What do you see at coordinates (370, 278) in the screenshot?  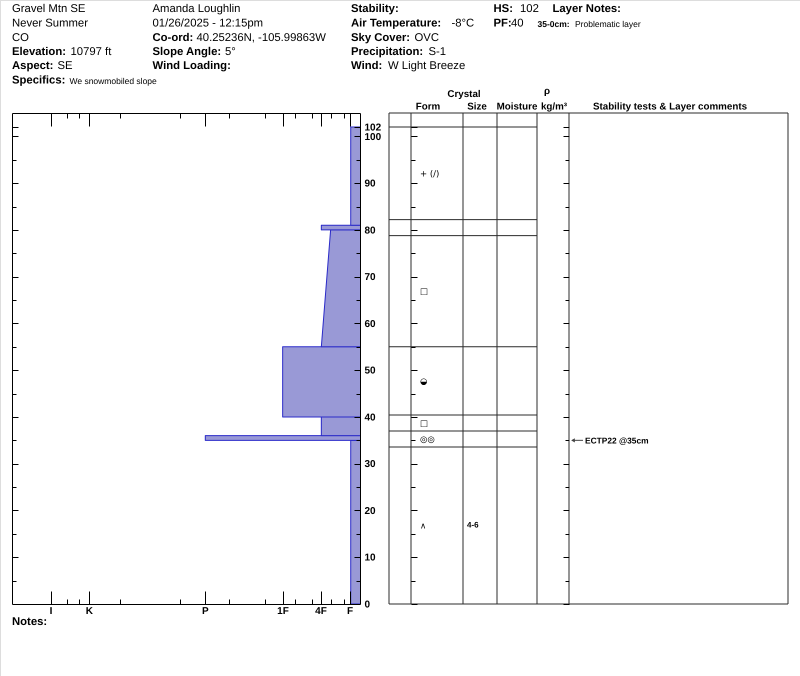 I see `y-tick-label: 70` at bounding box center [370, 278].